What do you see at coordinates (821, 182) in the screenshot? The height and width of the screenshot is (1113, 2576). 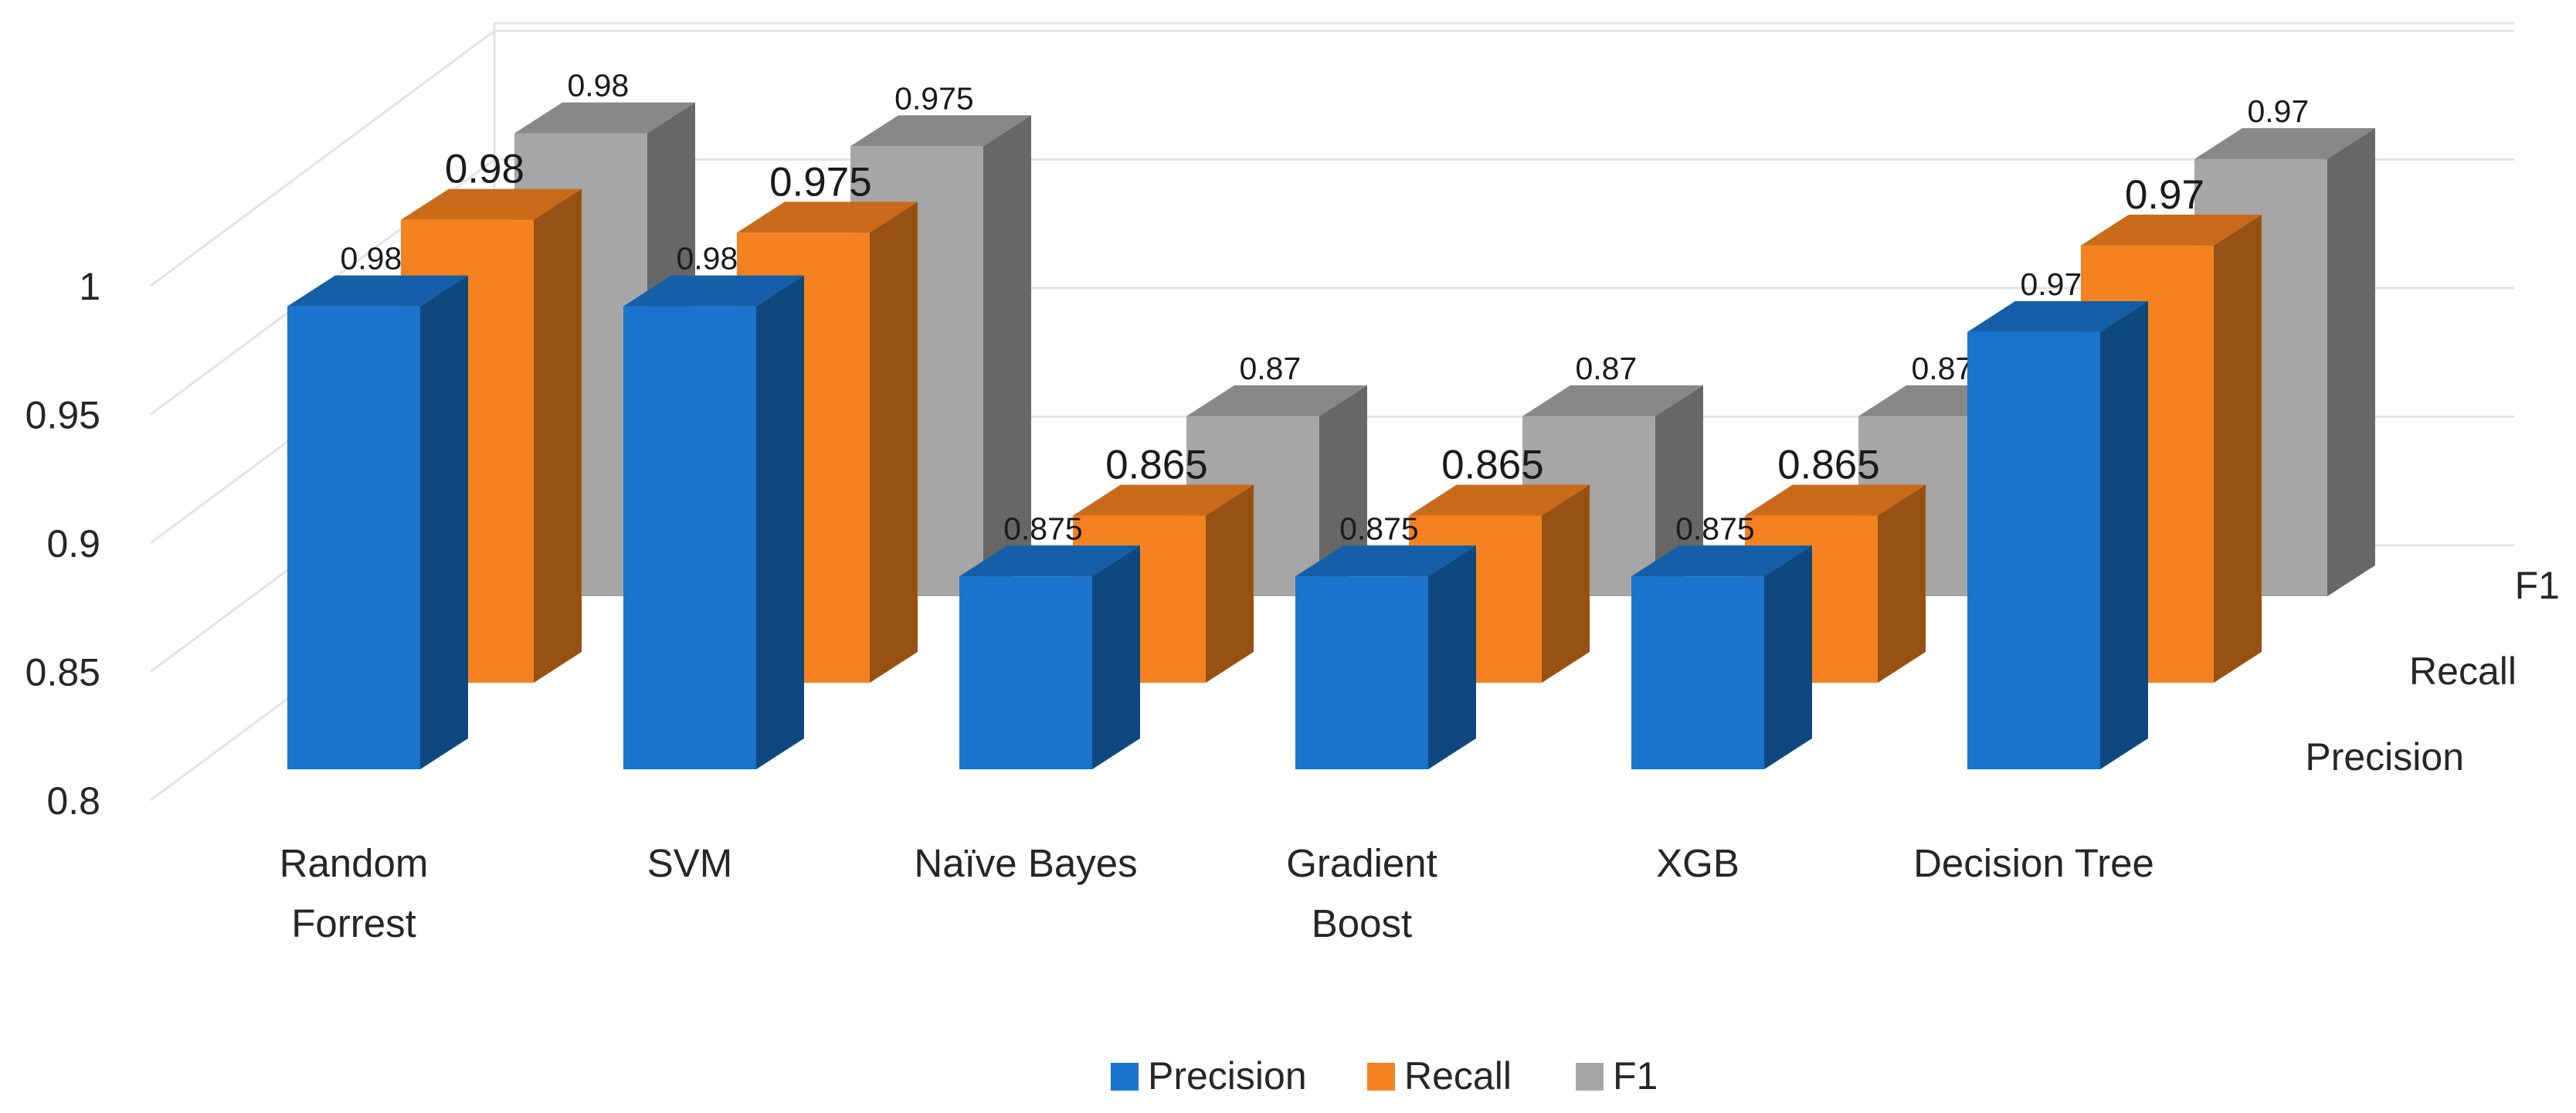 I see `data-label-recall: 0.975` at bounding box center [821, 182].